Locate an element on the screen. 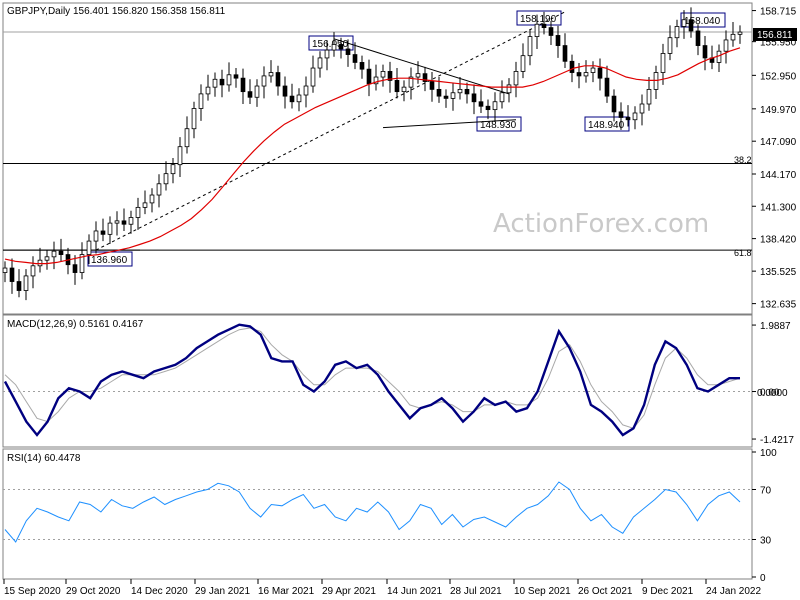 The height and width of the screenshot is (600, 800). rsi-header: RSI(14) 60.4478 is located at coordinates (44, 458).